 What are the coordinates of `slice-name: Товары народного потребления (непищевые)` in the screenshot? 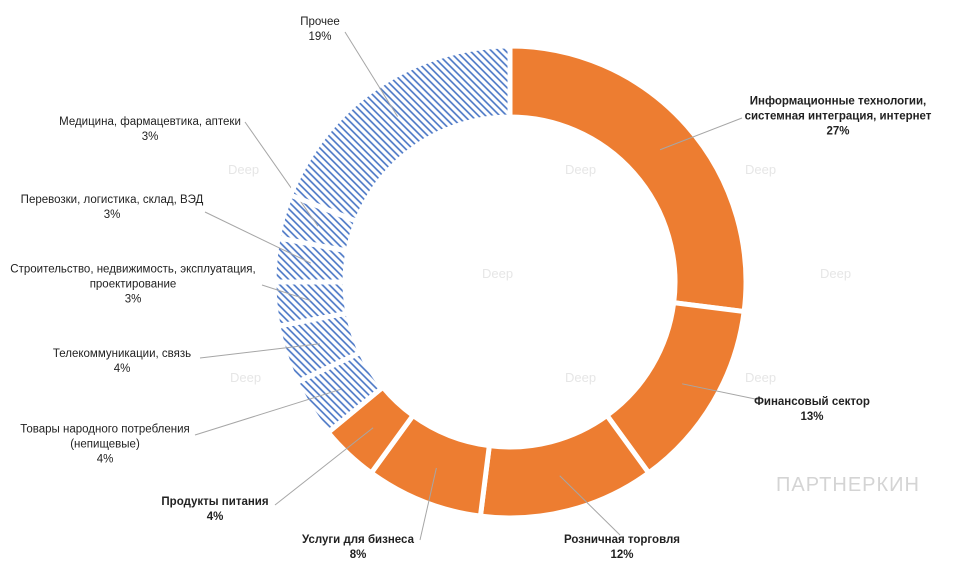 It's located at (105, 437).